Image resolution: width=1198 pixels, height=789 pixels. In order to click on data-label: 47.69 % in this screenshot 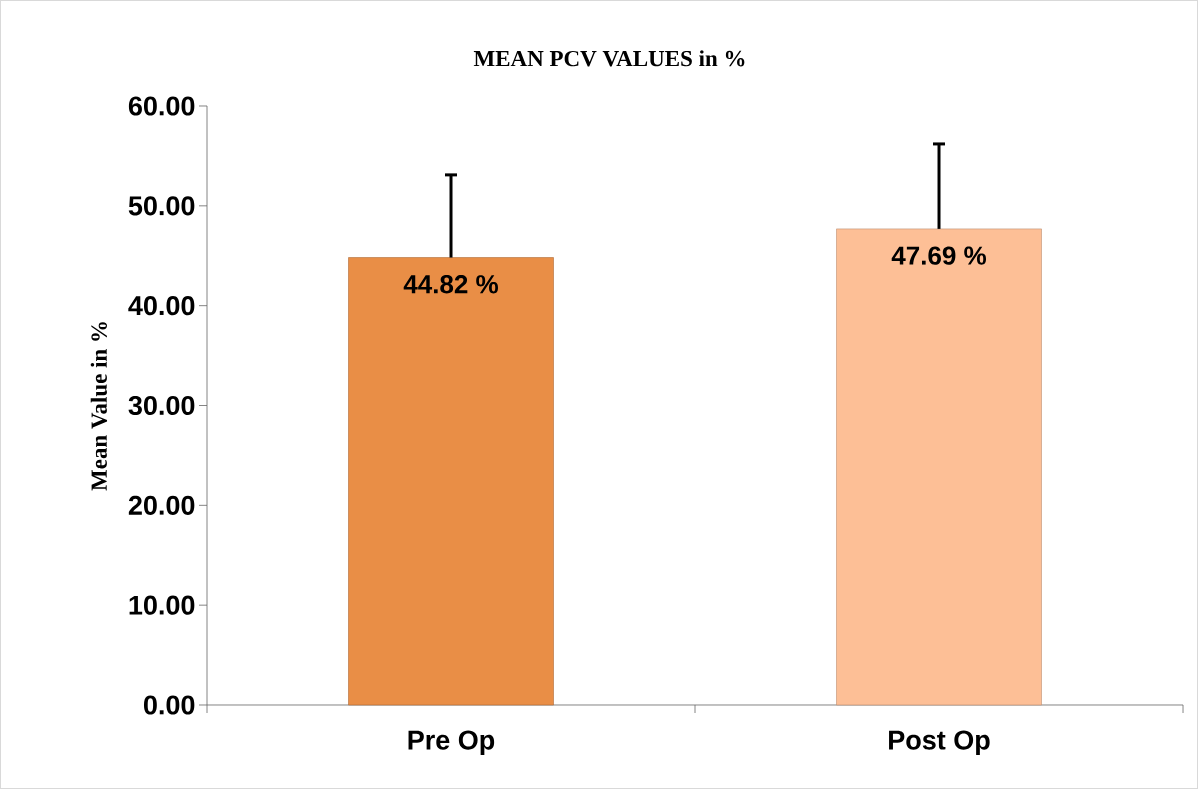, I will do `click(939, 255)`.